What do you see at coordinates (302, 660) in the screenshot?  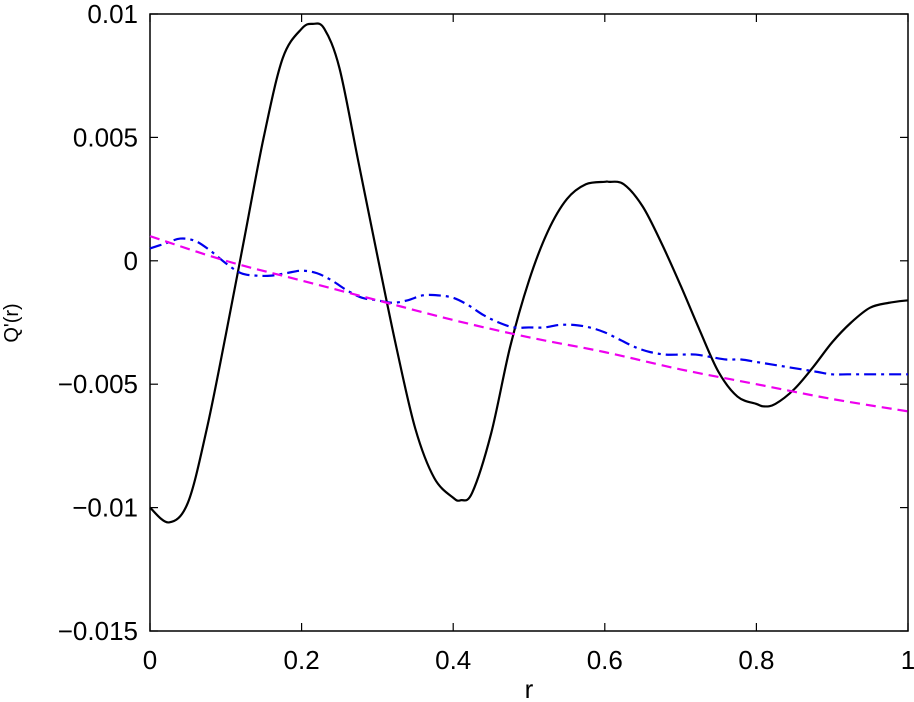 I see `x-tick-label: 0.2` at bounding box center [302, 660].